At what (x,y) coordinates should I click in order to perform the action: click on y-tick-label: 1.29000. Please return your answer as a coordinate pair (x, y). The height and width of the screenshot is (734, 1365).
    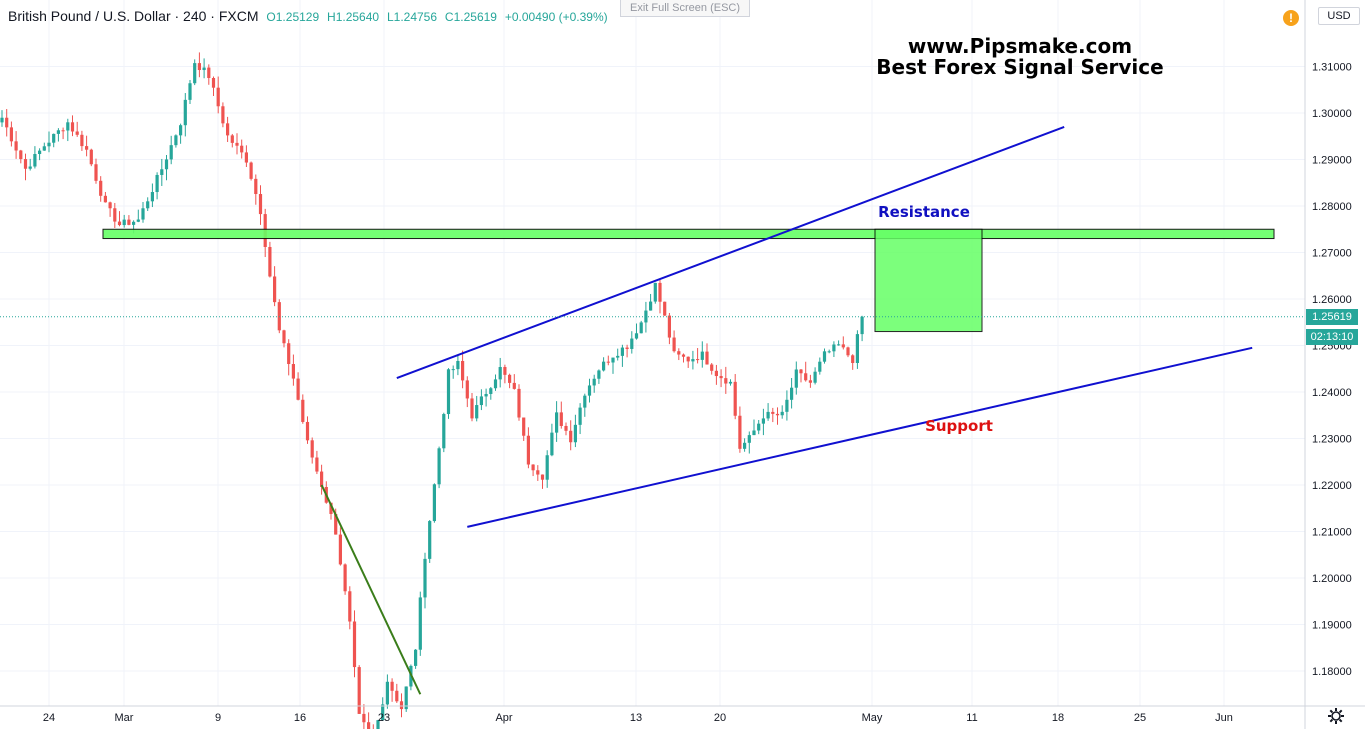
    Looking at the image, I should click on (1332, 161).